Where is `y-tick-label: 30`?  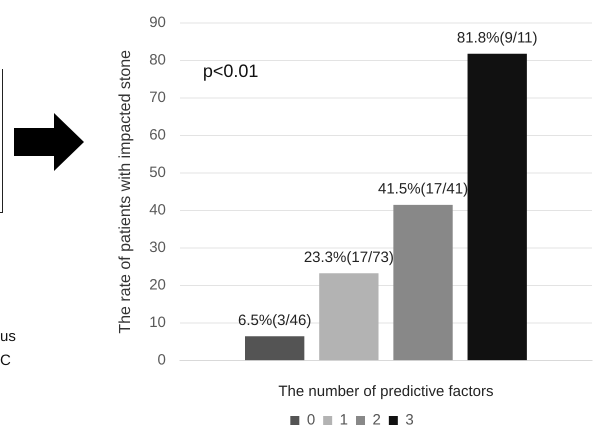 y-tick-label: 30 is located at coordinates (157, 247).